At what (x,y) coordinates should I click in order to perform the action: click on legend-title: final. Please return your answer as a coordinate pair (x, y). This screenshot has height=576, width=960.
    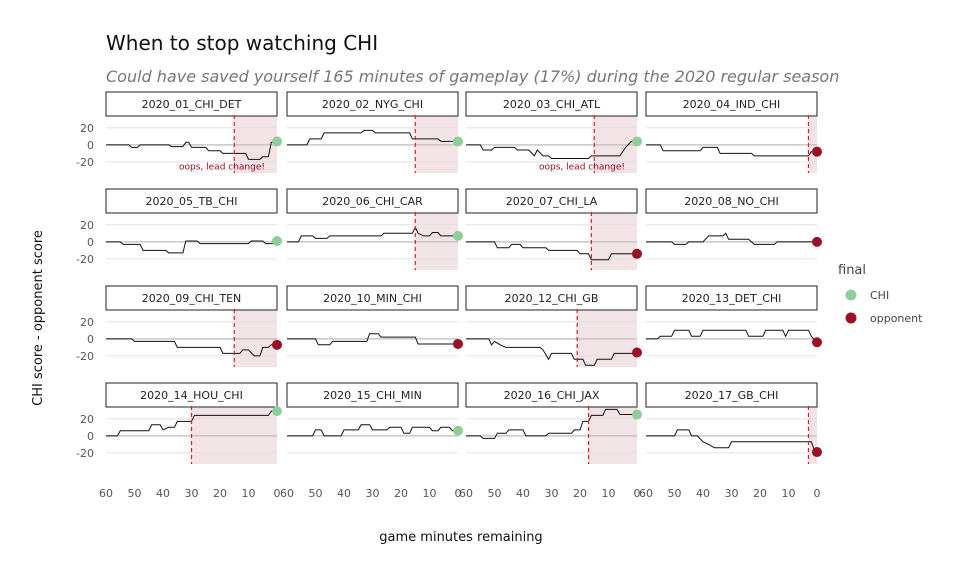
    Looking at the image, I should click on (852, 270).